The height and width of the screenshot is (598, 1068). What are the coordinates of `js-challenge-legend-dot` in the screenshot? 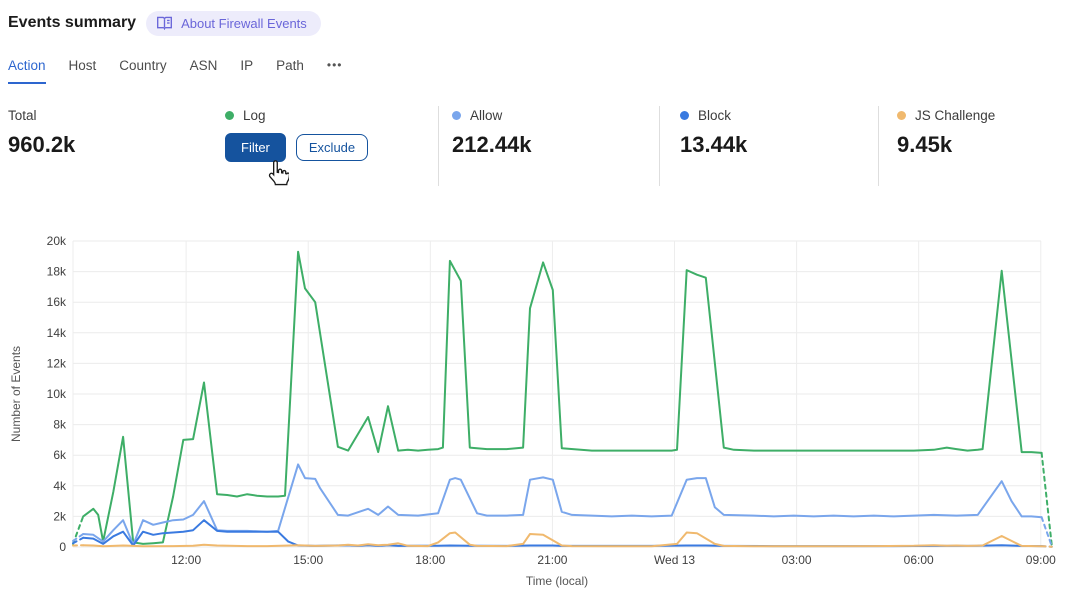 It's located at (901, 115).